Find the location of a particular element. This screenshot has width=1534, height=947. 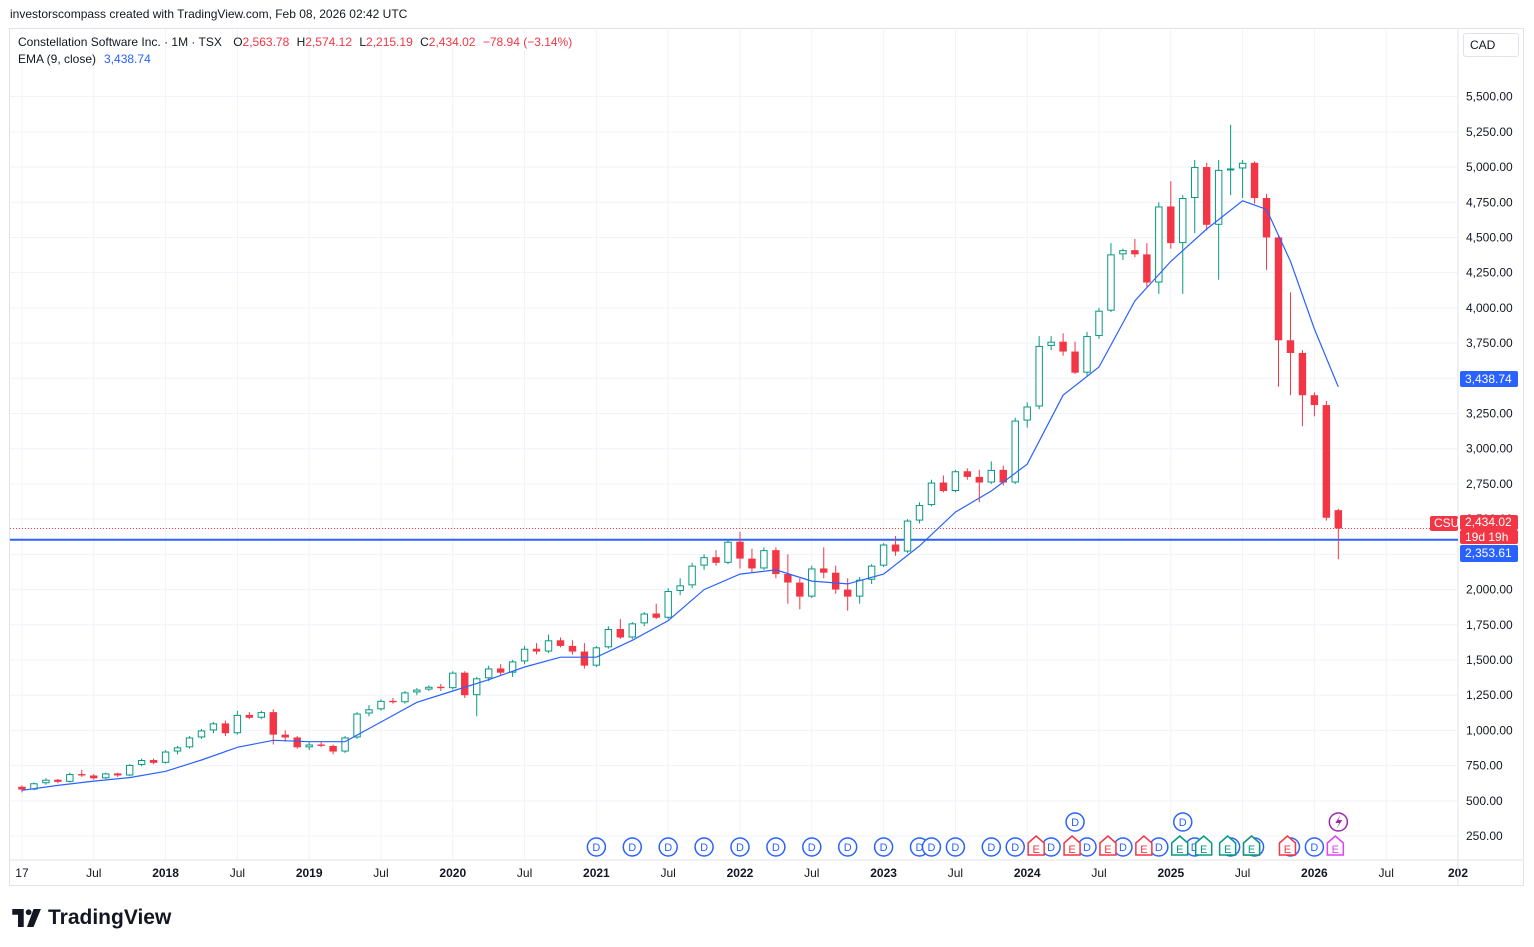

tradingview-logo: TradingView is located at coordinates (91, 918).